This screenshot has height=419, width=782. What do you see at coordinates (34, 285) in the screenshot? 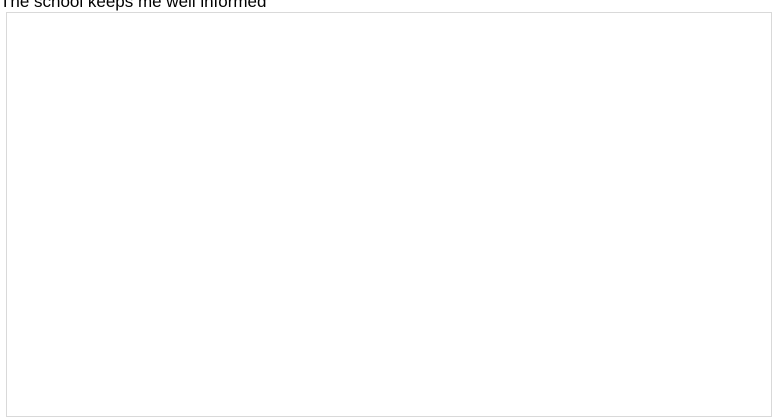
I see `y-tick-label: 10` at bounding box center [34, 285].